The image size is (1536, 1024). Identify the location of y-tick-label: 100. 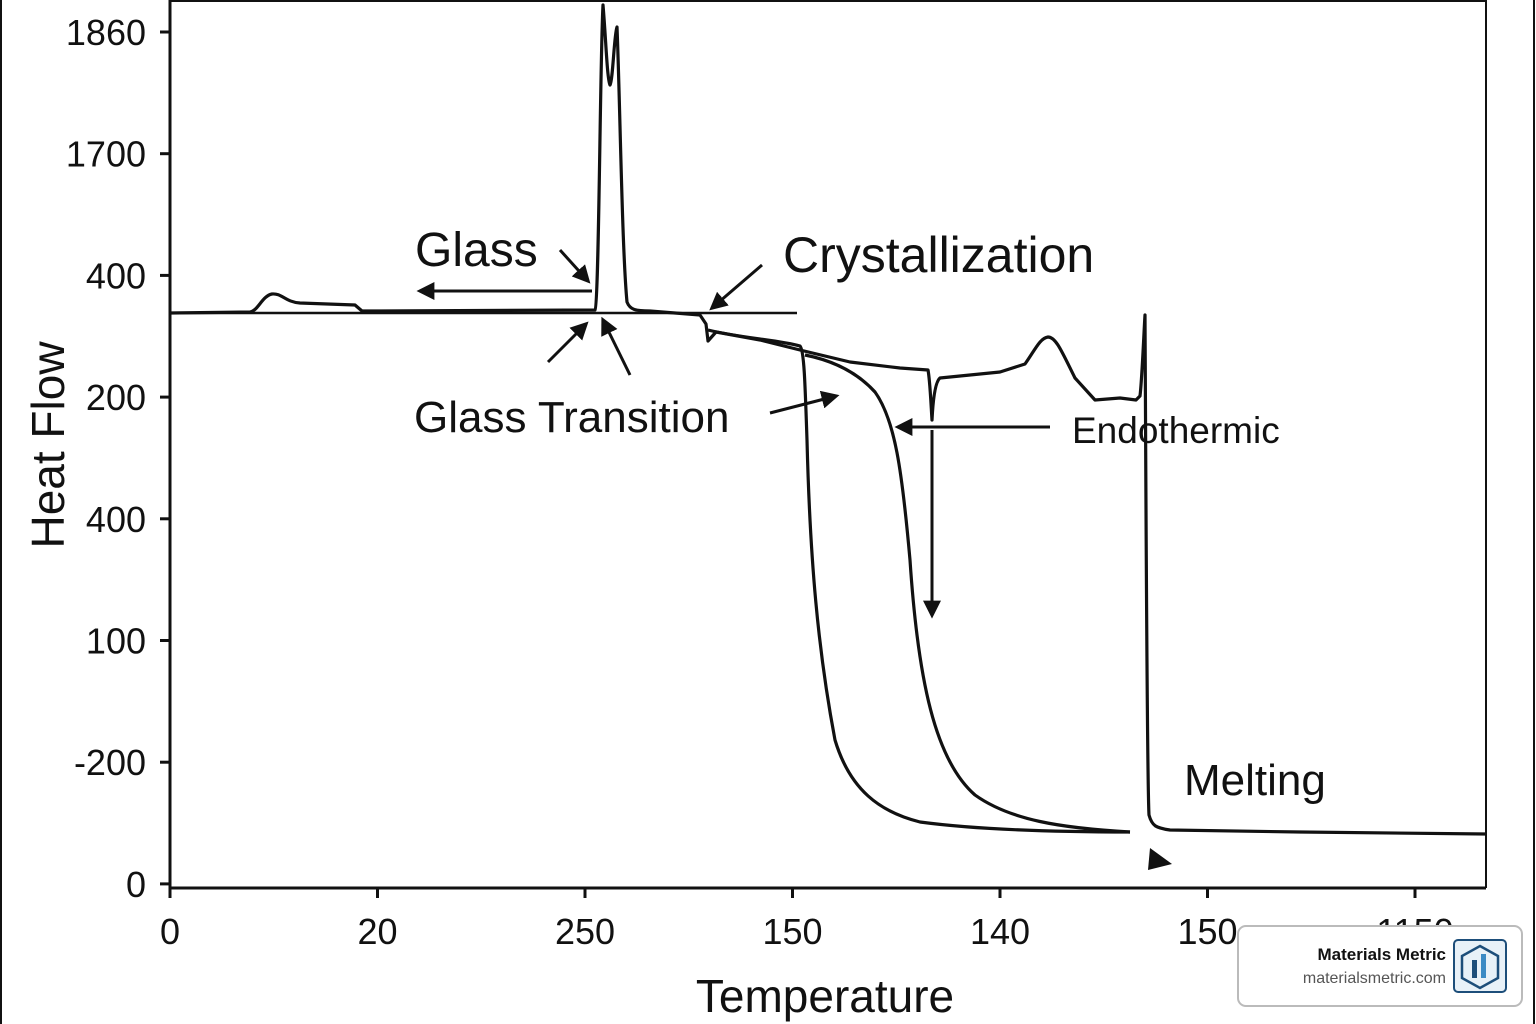
(116, 641).